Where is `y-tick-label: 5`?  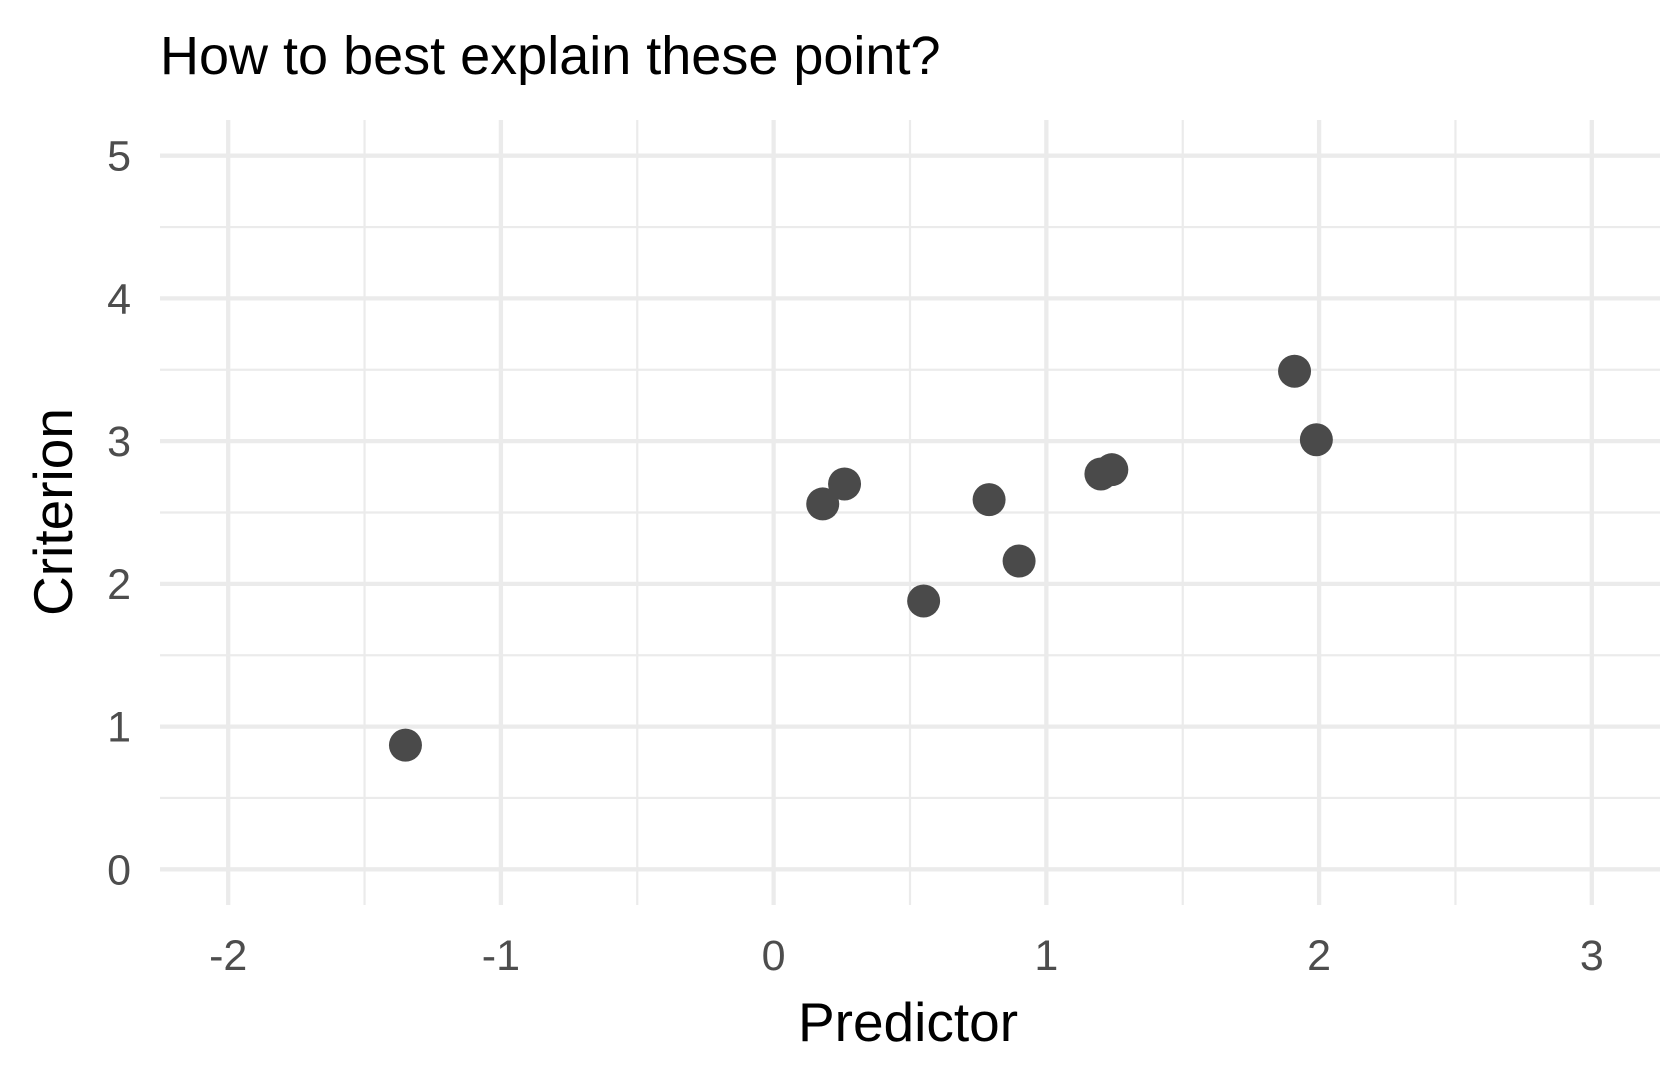 y-tick-label: 5 is located at coordinates (119, 157).